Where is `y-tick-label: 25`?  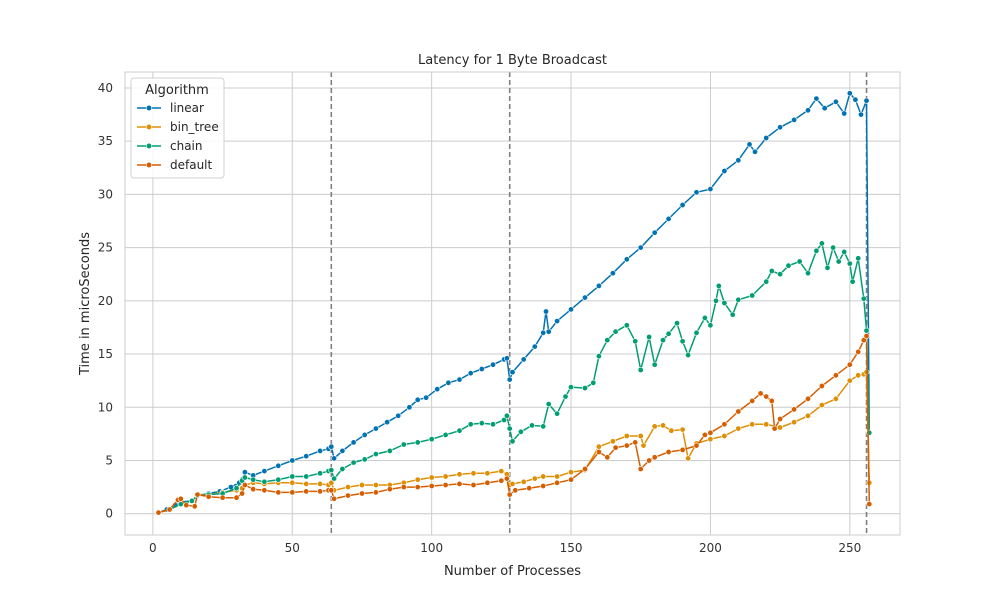
y-tick-label: 25 is located at coordinates (105, 248).